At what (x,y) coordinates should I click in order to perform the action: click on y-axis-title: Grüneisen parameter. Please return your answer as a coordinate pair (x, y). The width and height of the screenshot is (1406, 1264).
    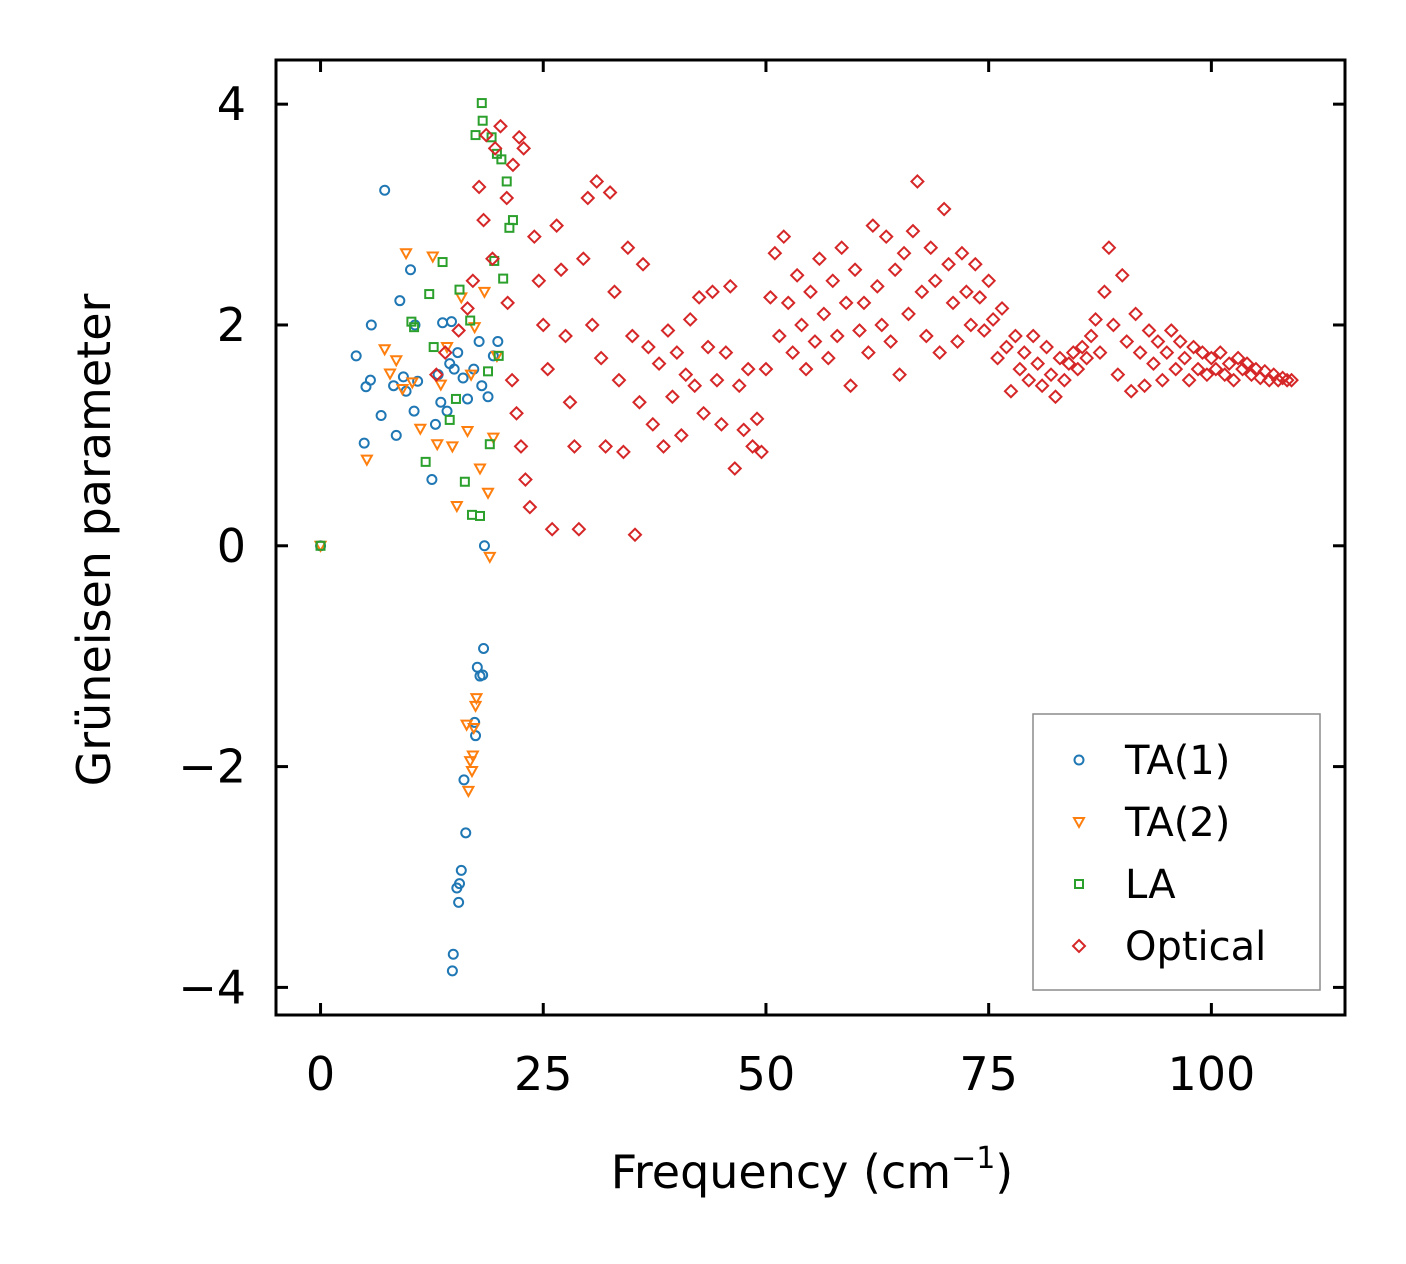
    Looking at the image, I should click on (94, 539).